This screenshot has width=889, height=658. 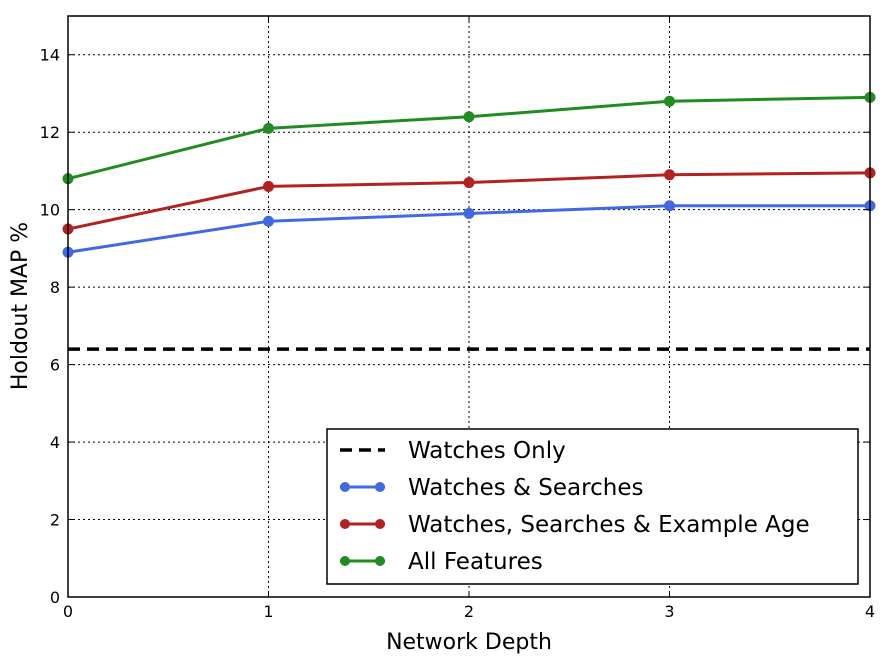 What do you see at coordinates (475, 562) in the screenshot?
I see `legend-label: All Features` at bounding box center [475, 562].